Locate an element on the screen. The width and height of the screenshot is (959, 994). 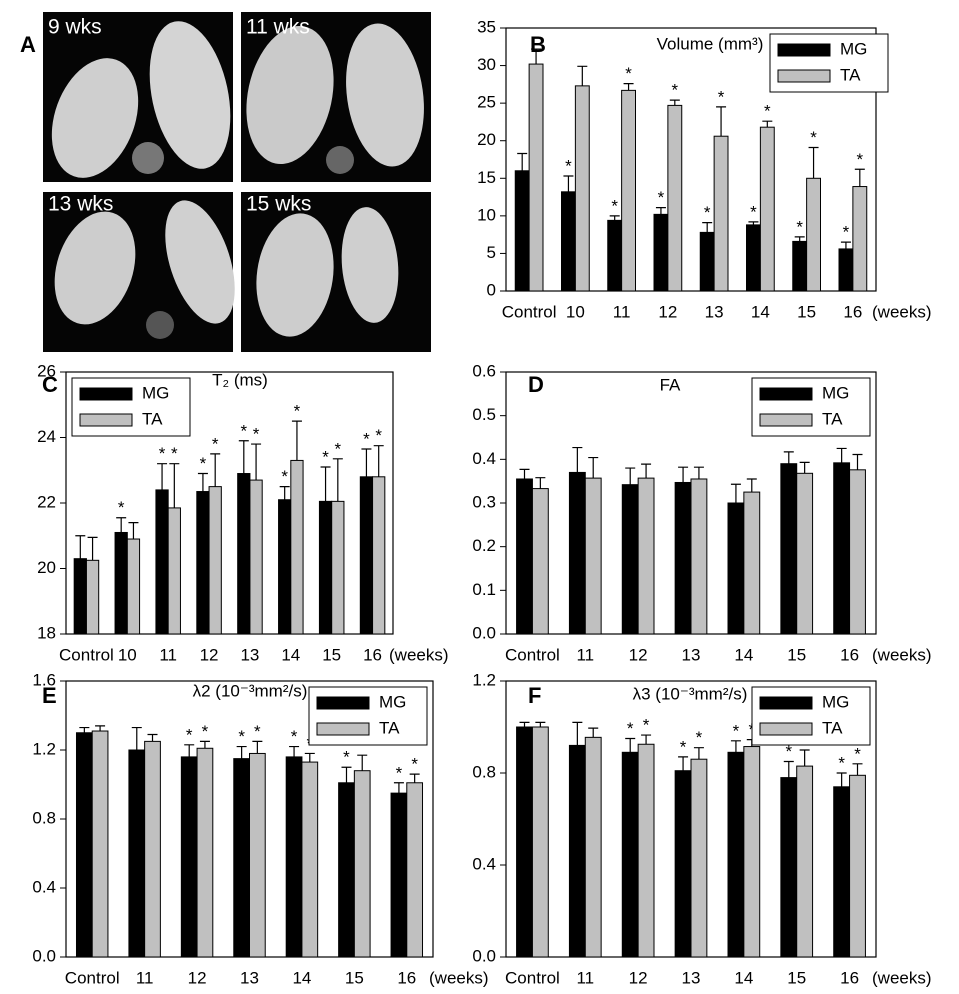
y-tick-label: 1.2 is located at coordinates (44, 748).